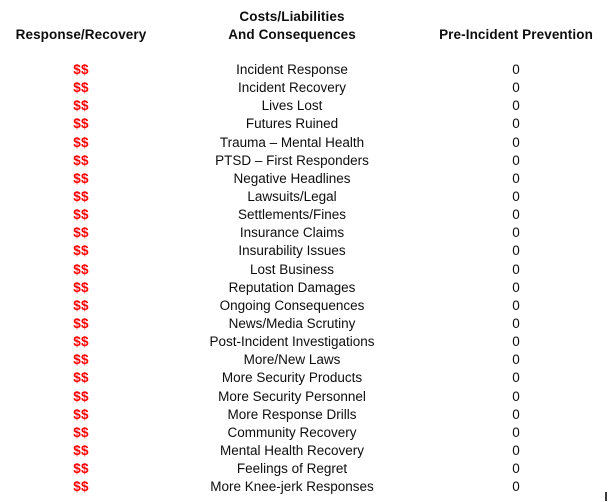 The height and width of the screenshot is (502, 610). Describe the element at coordinates (292, 233) in the screenshot. I see `cost-item-cell: Insurance Claims` at that location.